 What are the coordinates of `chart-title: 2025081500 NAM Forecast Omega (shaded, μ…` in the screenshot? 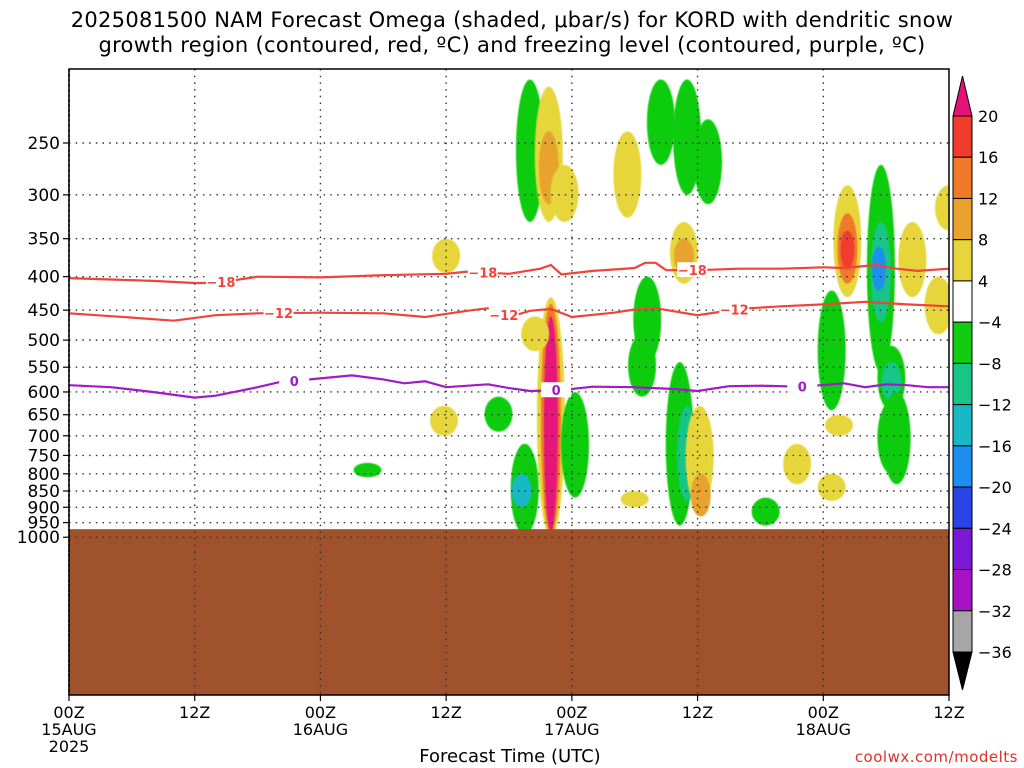 It's located at (512, 33).